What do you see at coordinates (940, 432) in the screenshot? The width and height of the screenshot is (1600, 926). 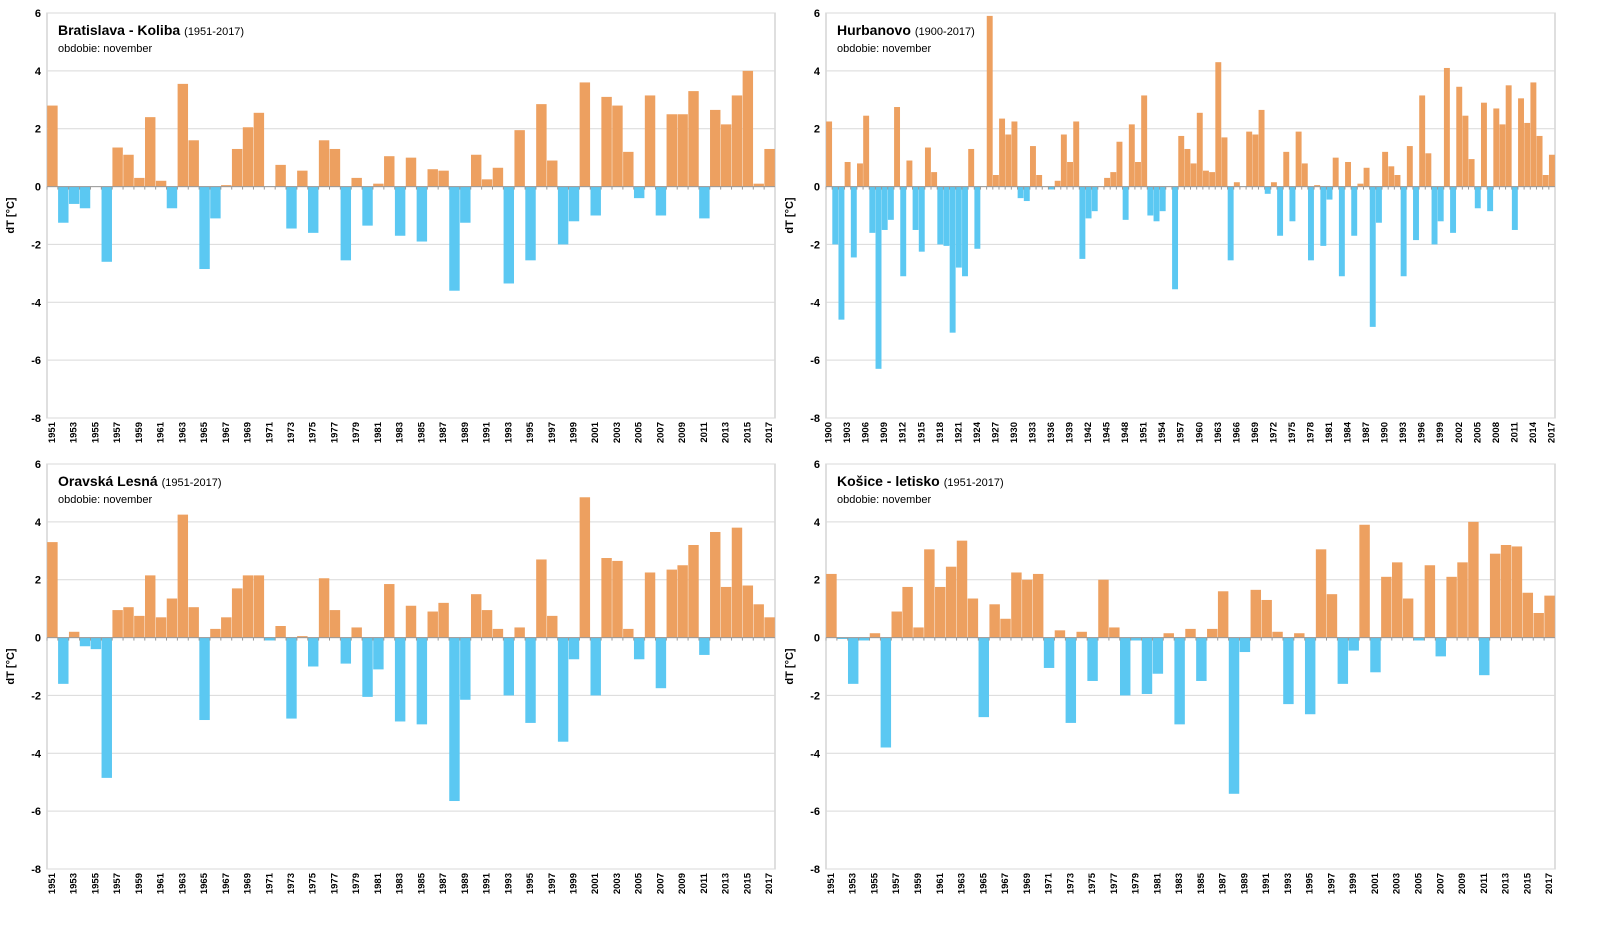 I see `x-tick-label: 1918` at bounding box center [940, 432].